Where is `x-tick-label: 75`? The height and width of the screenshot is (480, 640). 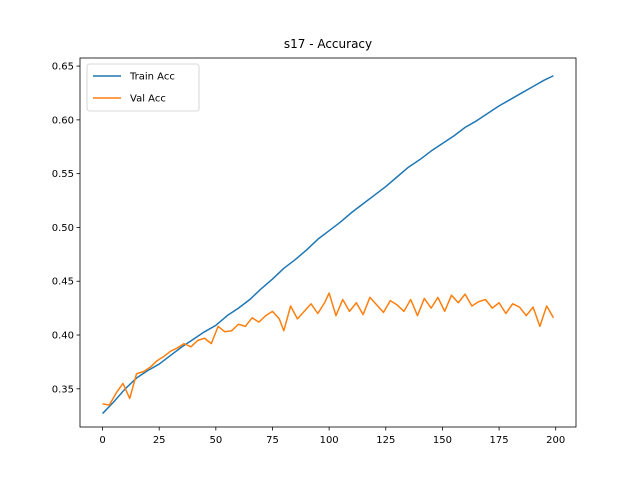 x-tick-label: 75 is located at coordinates (272, 440).